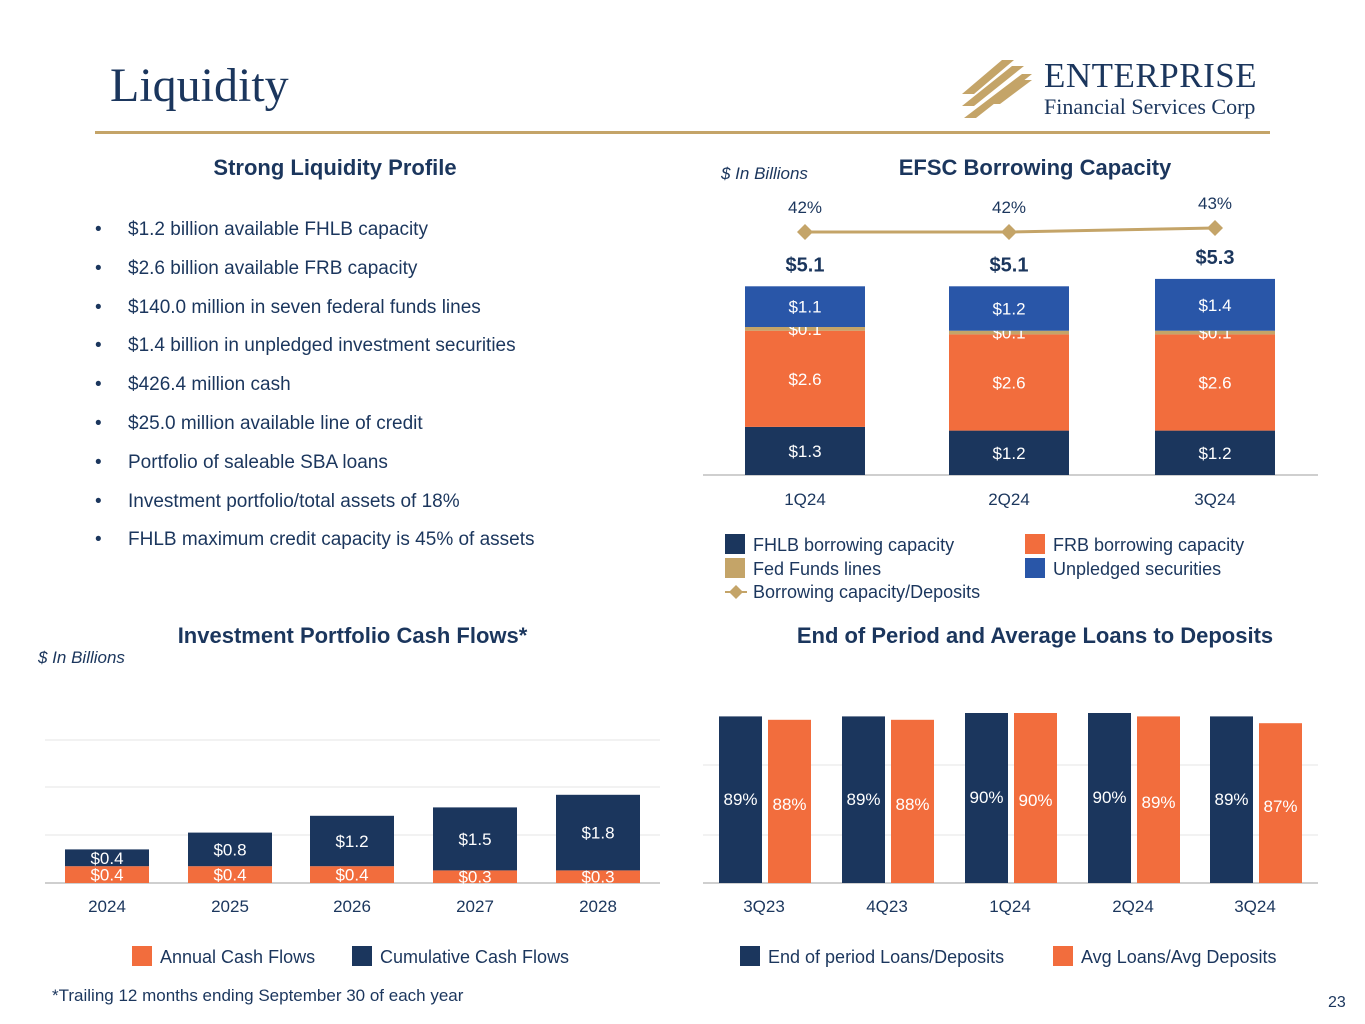 Image resolution: width=1365 pixels, height=1024 pixels. I want to click on legend-label: FHLB borrowing capacity, so click(854, 545).